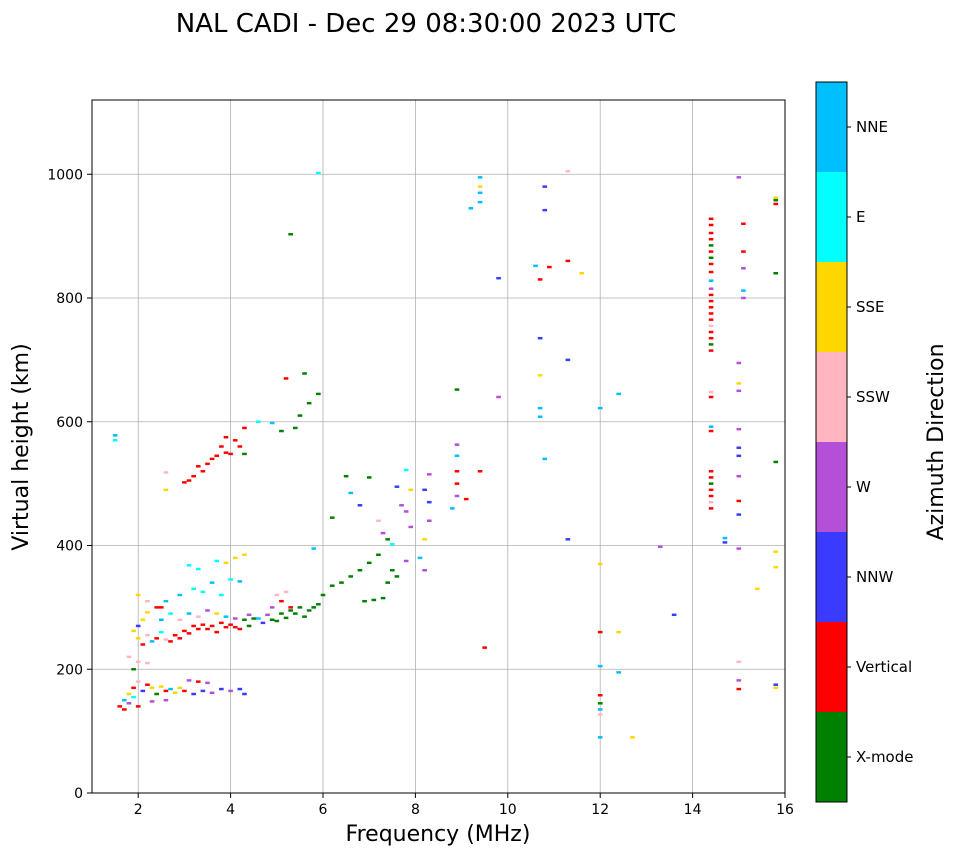  Describe the element at coordinates (69, 547) in the screenshot. I see `y-tick-label: 400` at that location.